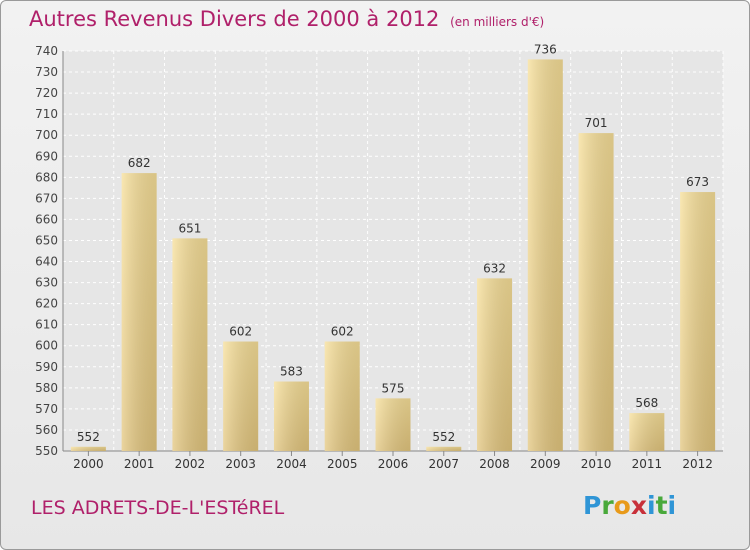  Describe the element at coordinates (545, 464) in the screenshot. I see `x-tick-label: 2009` at that location.